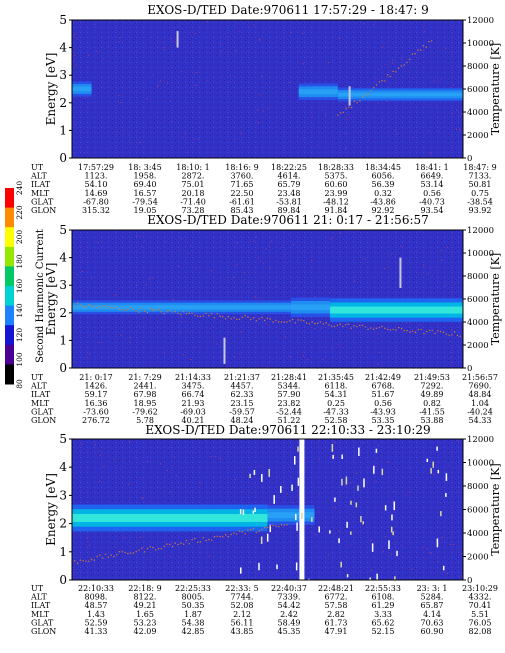 The image size is (505, 653). Describe the element at coordinates (469, 159) in the screenshot. I see `y2-tick-label: 0` at that location.